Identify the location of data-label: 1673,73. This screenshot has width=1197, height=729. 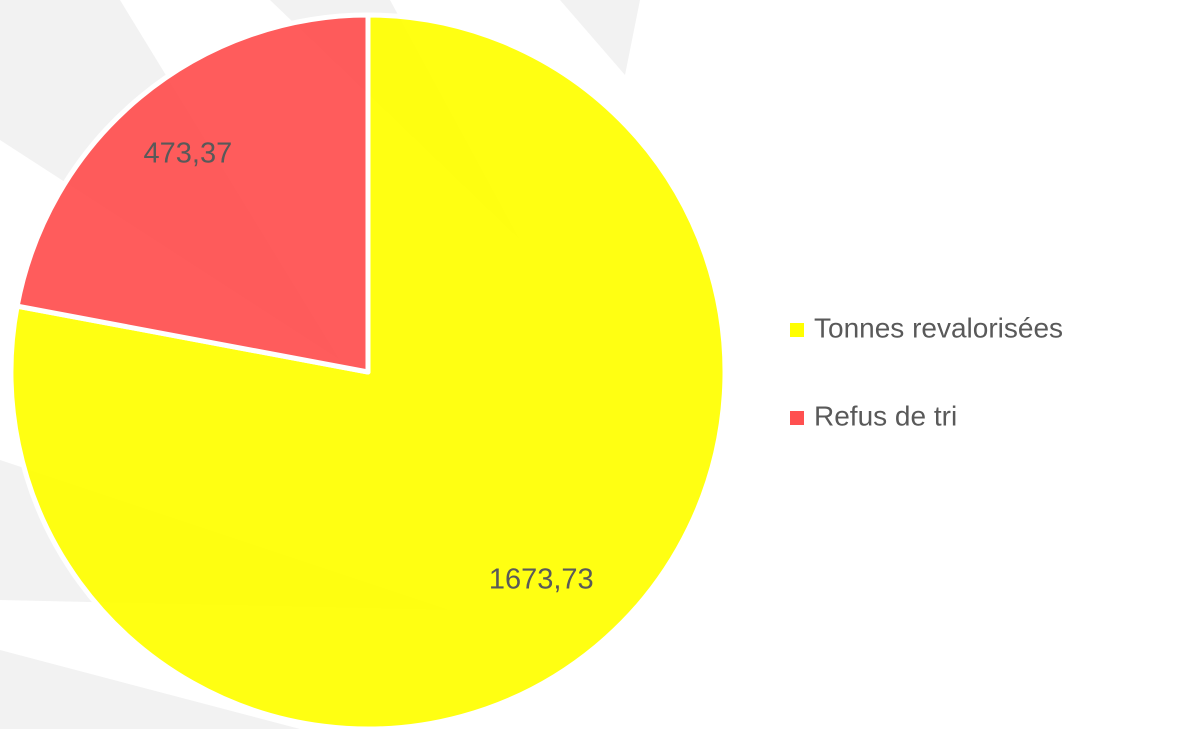
(541, 579).